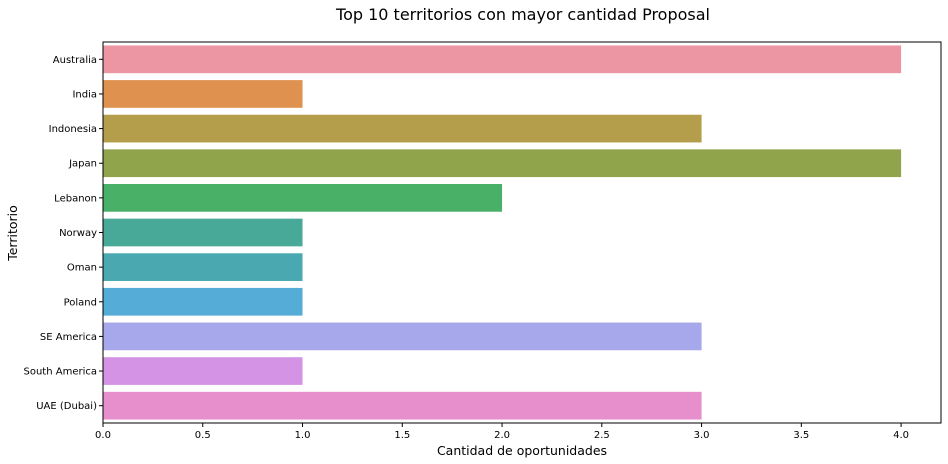 Image resolution: width=948 pixels, height=464 pixels. I want to click on bar-norway, so click(203, 232).